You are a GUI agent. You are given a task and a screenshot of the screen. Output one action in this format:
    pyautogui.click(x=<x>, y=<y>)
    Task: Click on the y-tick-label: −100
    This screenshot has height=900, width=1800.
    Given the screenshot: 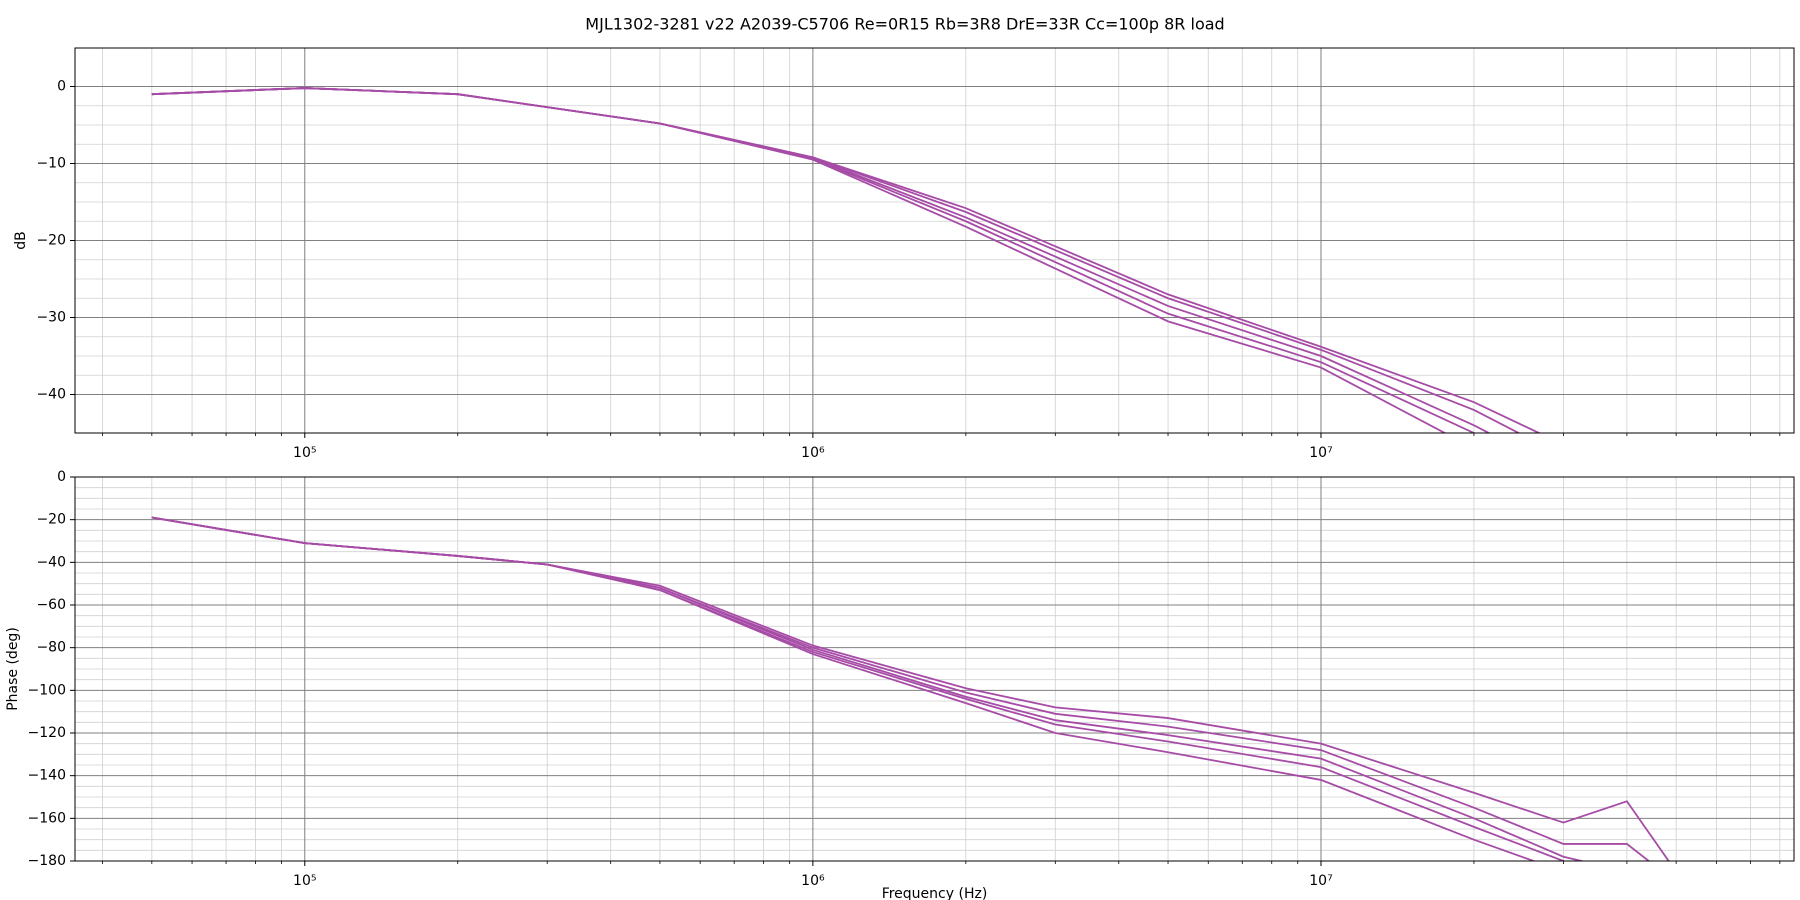 What is the action you would take?
    pyautogui.click(x=47, y=690)
    